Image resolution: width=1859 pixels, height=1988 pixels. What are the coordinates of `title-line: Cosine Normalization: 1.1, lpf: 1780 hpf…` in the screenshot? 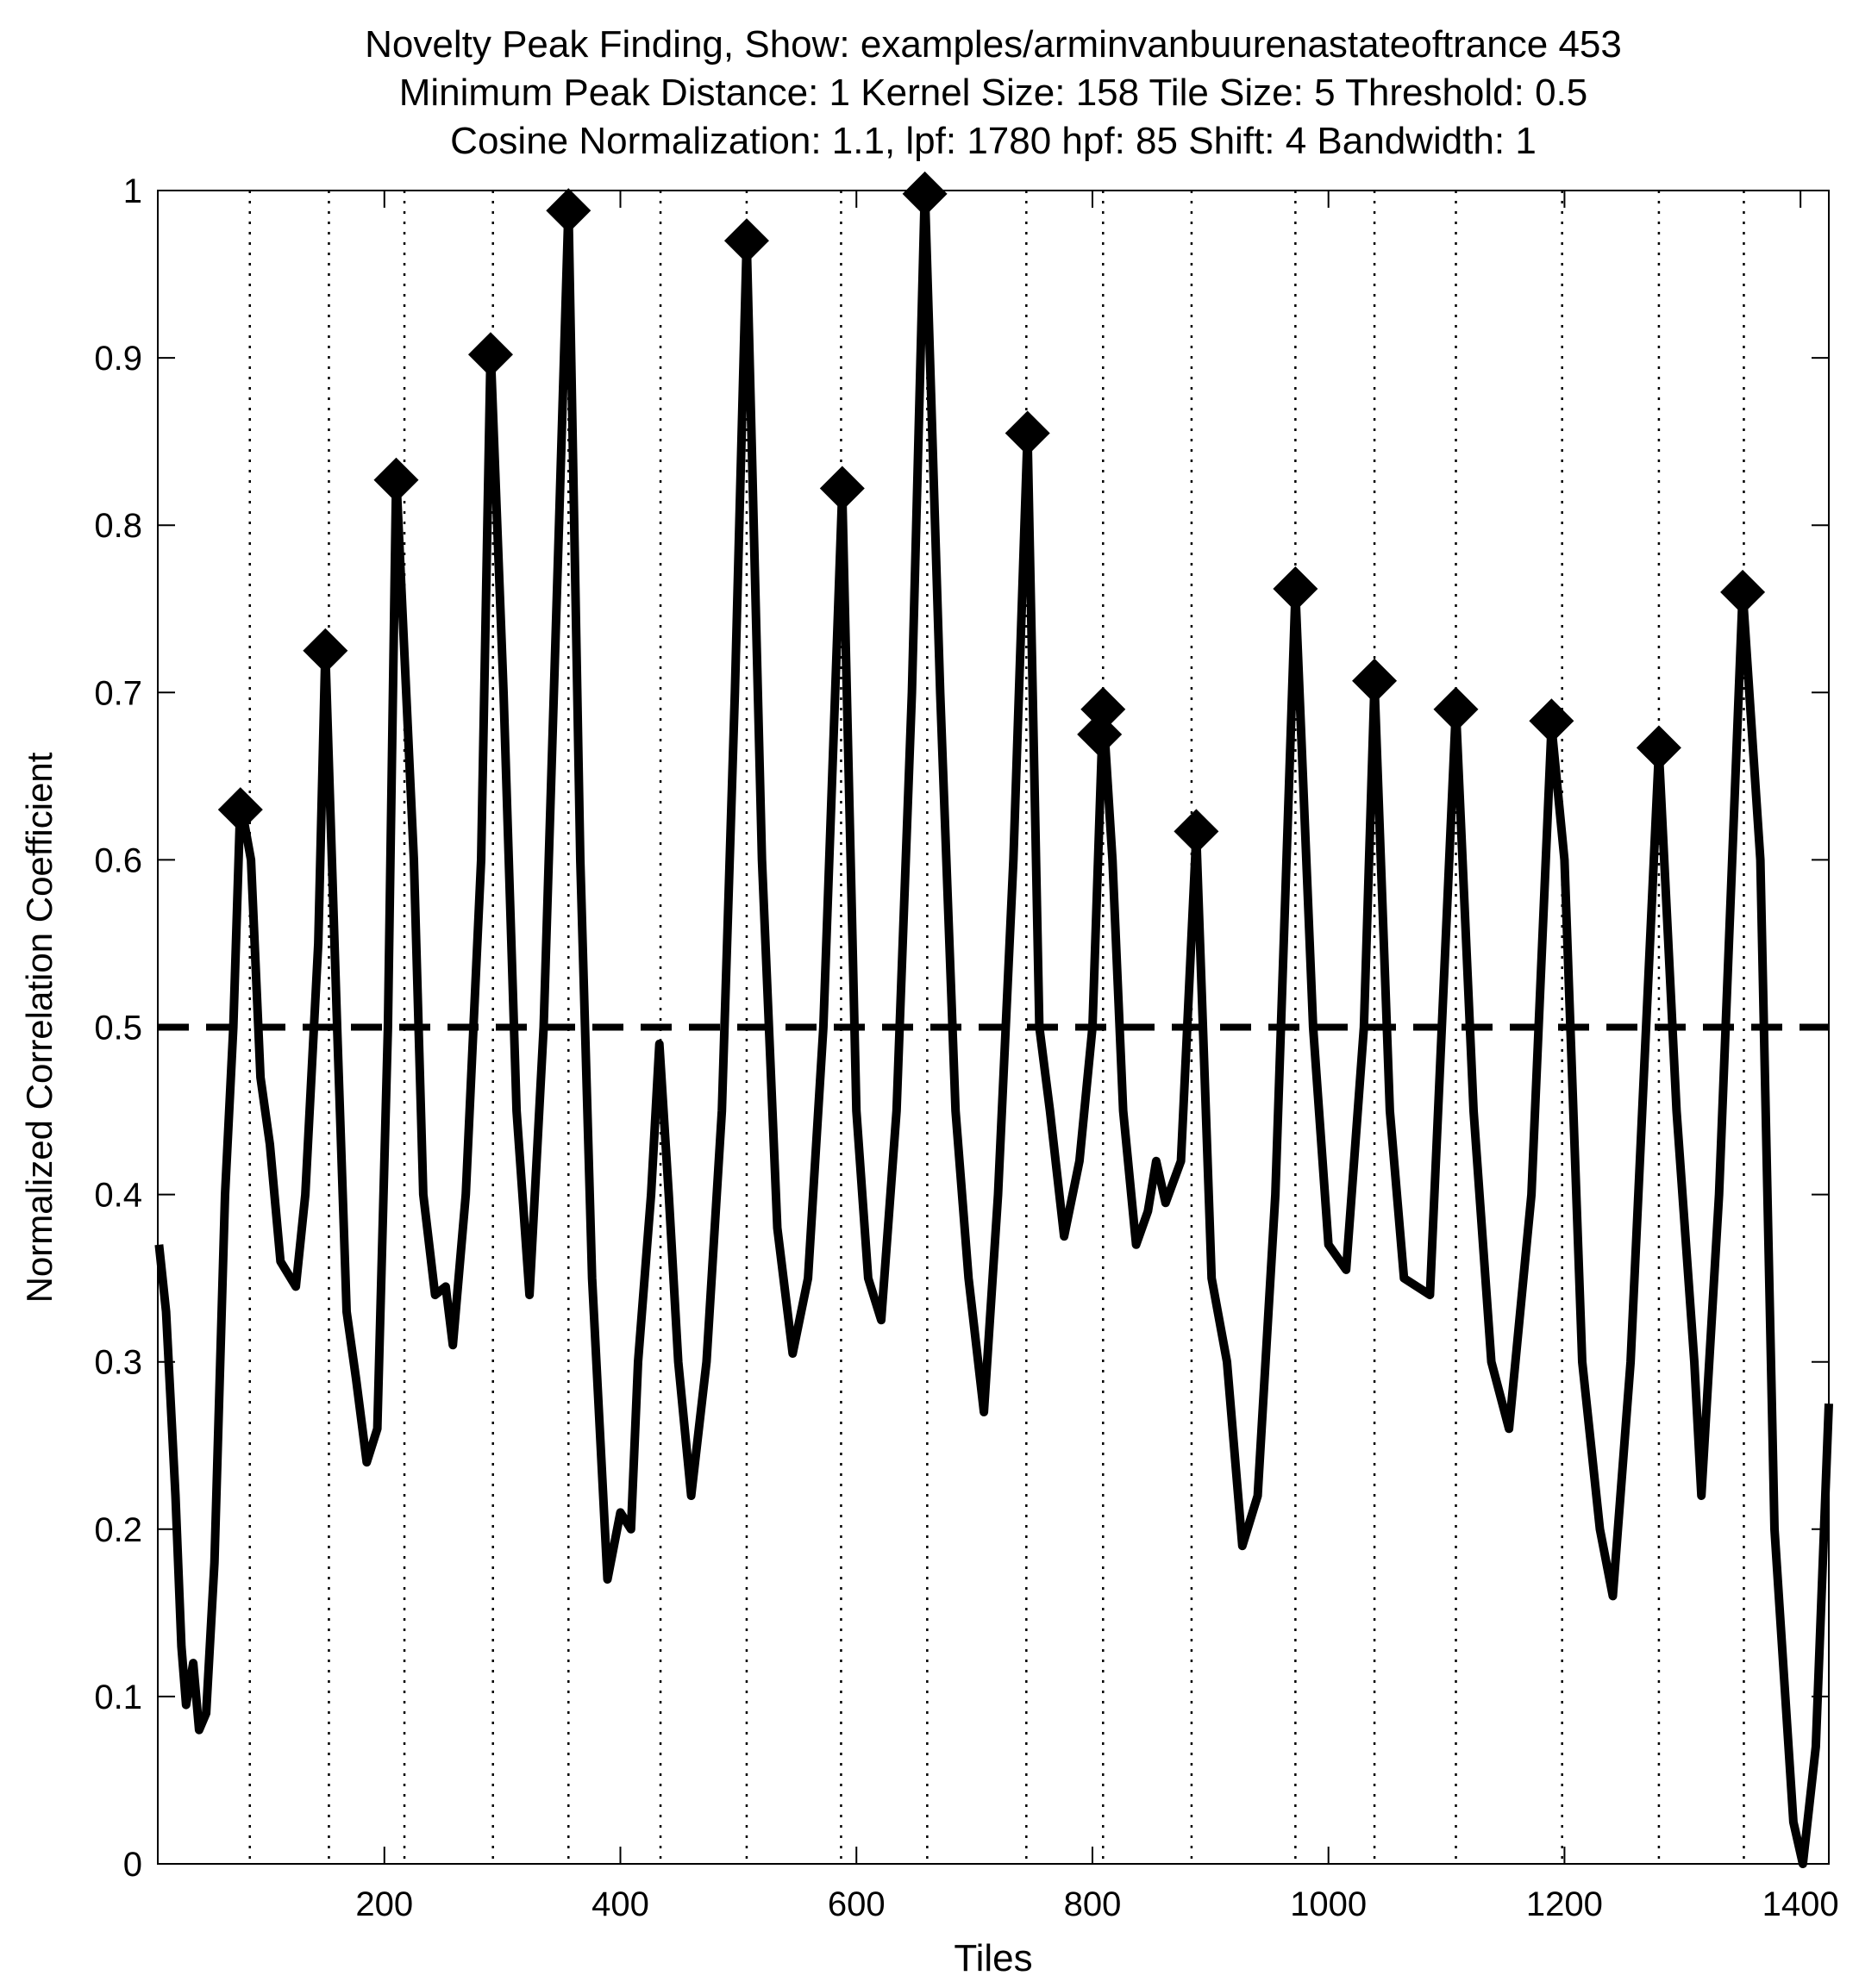 It's located at (993, 141).